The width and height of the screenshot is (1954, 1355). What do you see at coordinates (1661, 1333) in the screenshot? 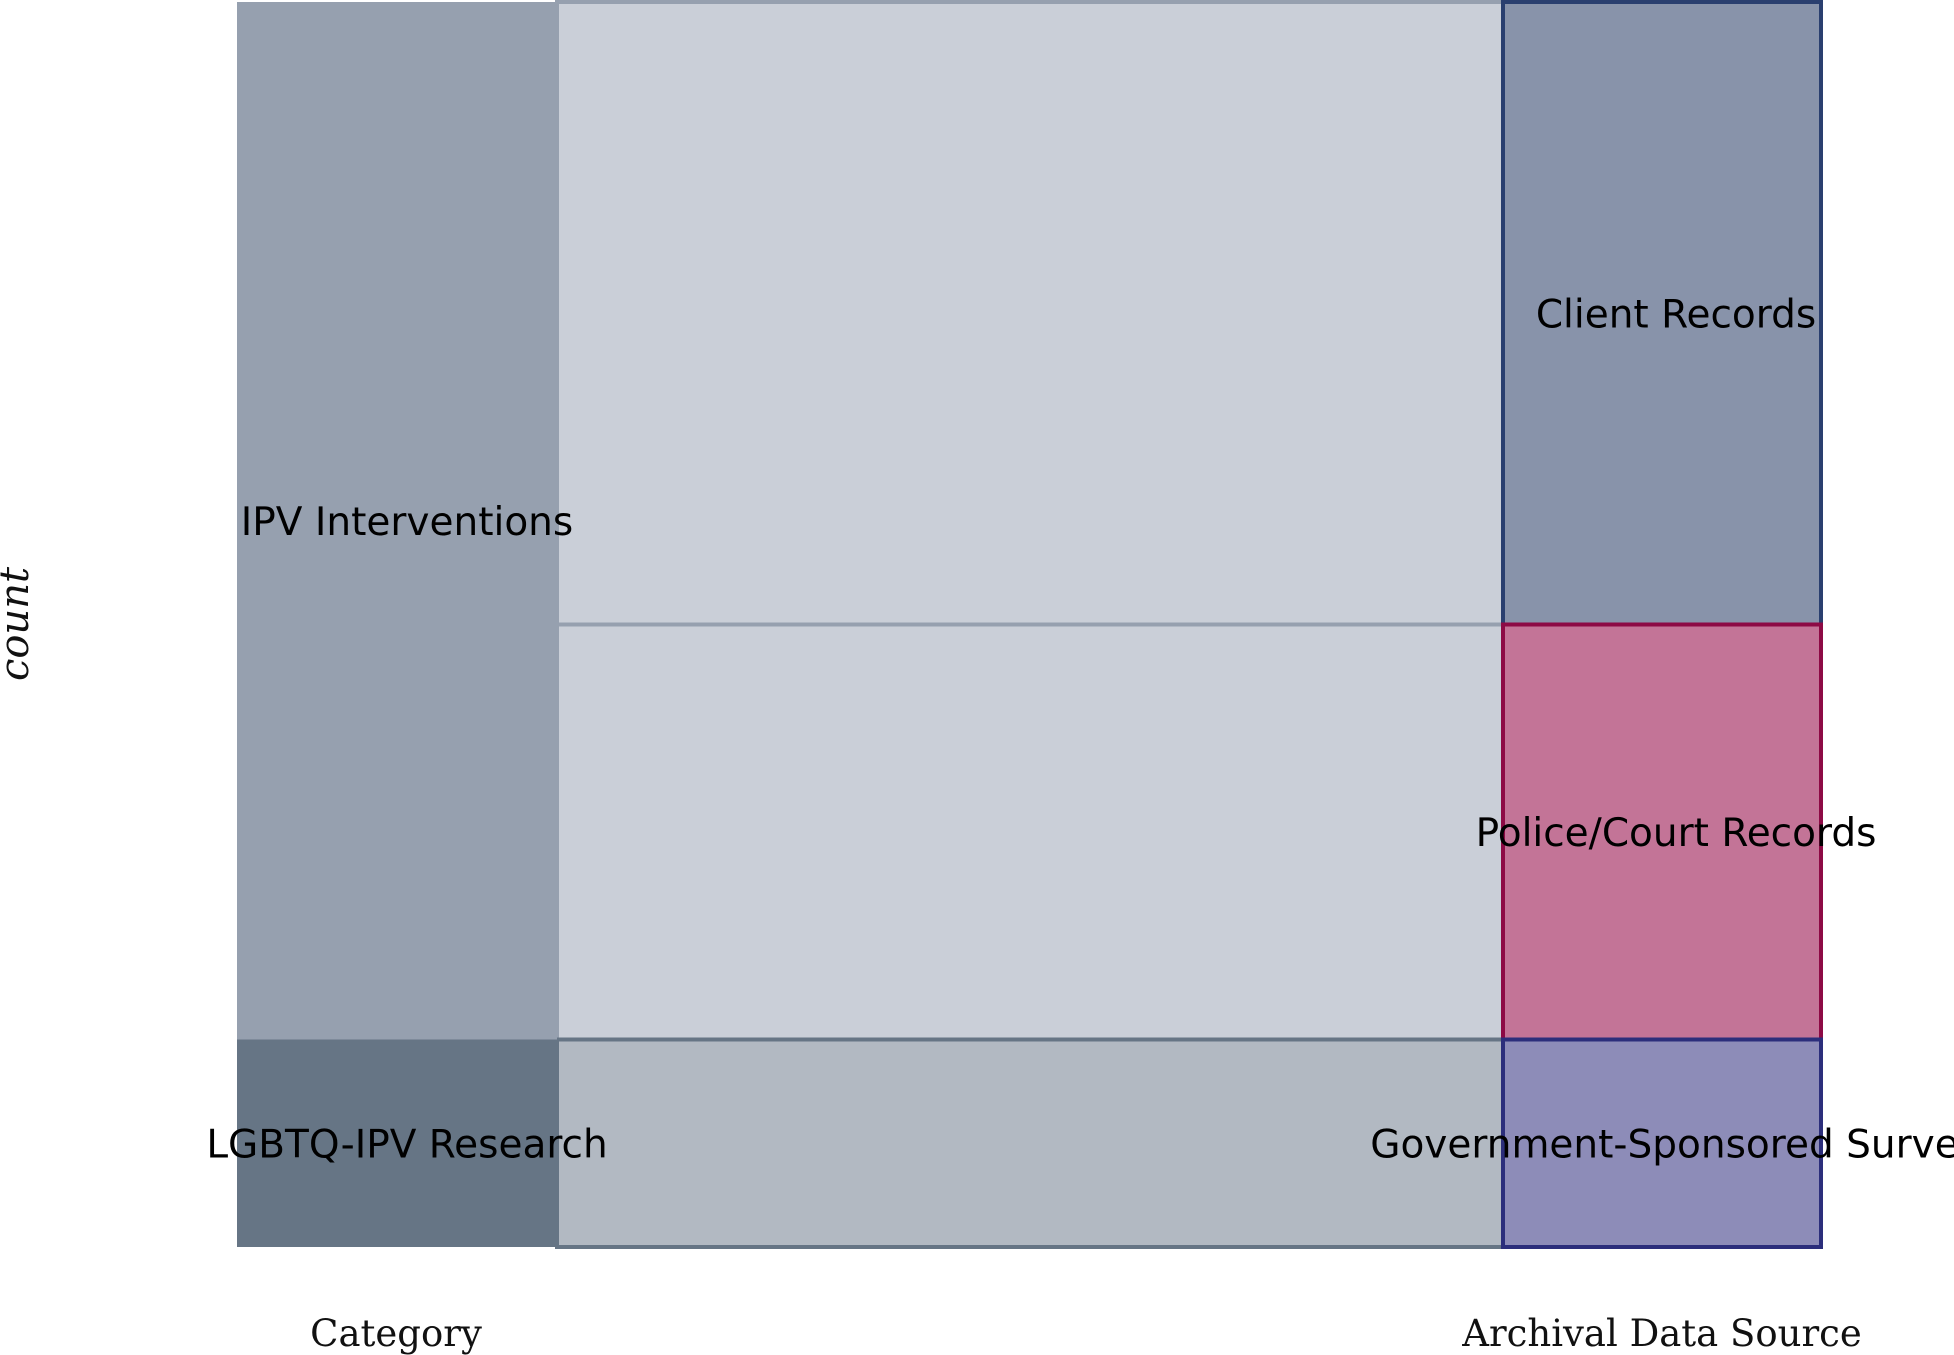
I see `dimension-label-archival-data-source: Archival Data Source` at bounding box center [1661, 1333].